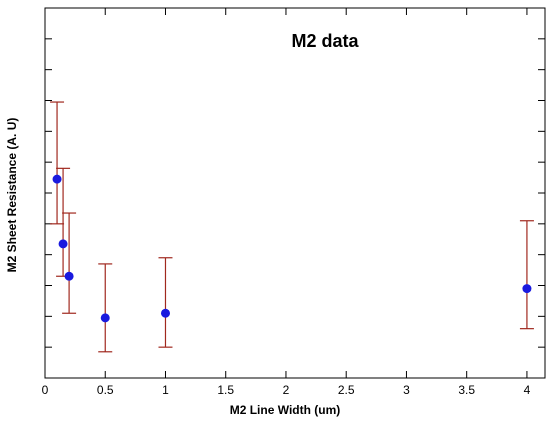 This screenshot has height=427, width=550. What do you see at coordinates (12, 195) in the screenshot?
I see `y-axis-label: M2 Sheet Resistance (A. U)` at bounding box center [12, 195].